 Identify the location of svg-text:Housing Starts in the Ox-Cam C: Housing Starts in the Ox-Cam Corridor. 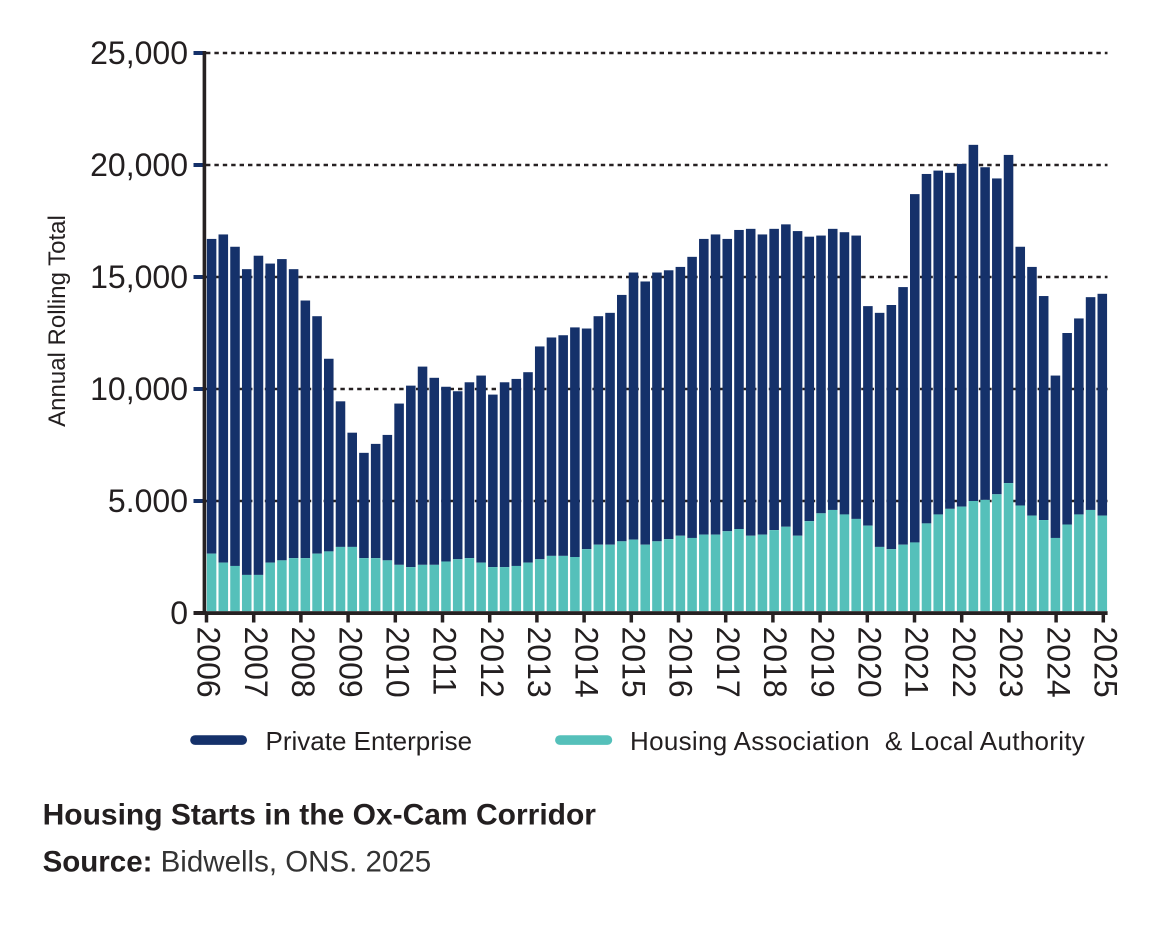
(320, 815).